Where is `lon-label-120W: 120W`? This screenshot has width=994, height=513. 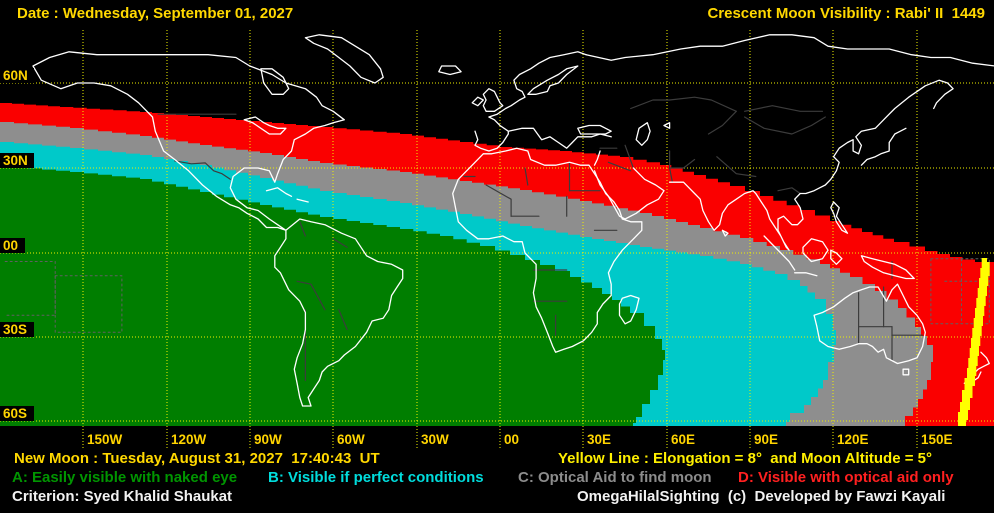
lon-label-120W: 120W is located at coordinates (189, 439).